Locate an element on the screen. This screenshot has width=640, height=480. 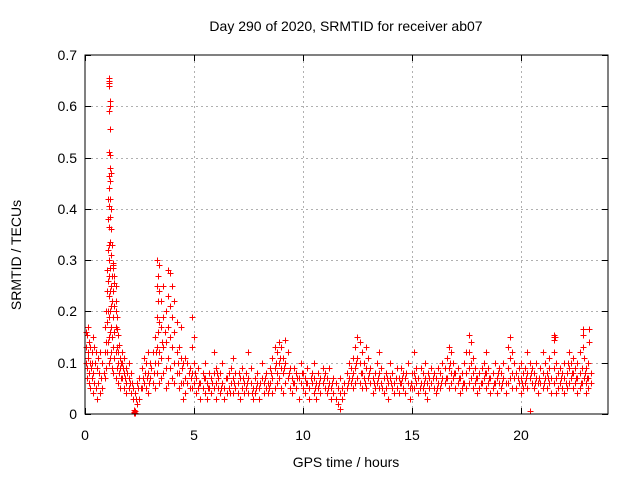
y-tick-label: 0.1 is located at coordinates (68, 363).